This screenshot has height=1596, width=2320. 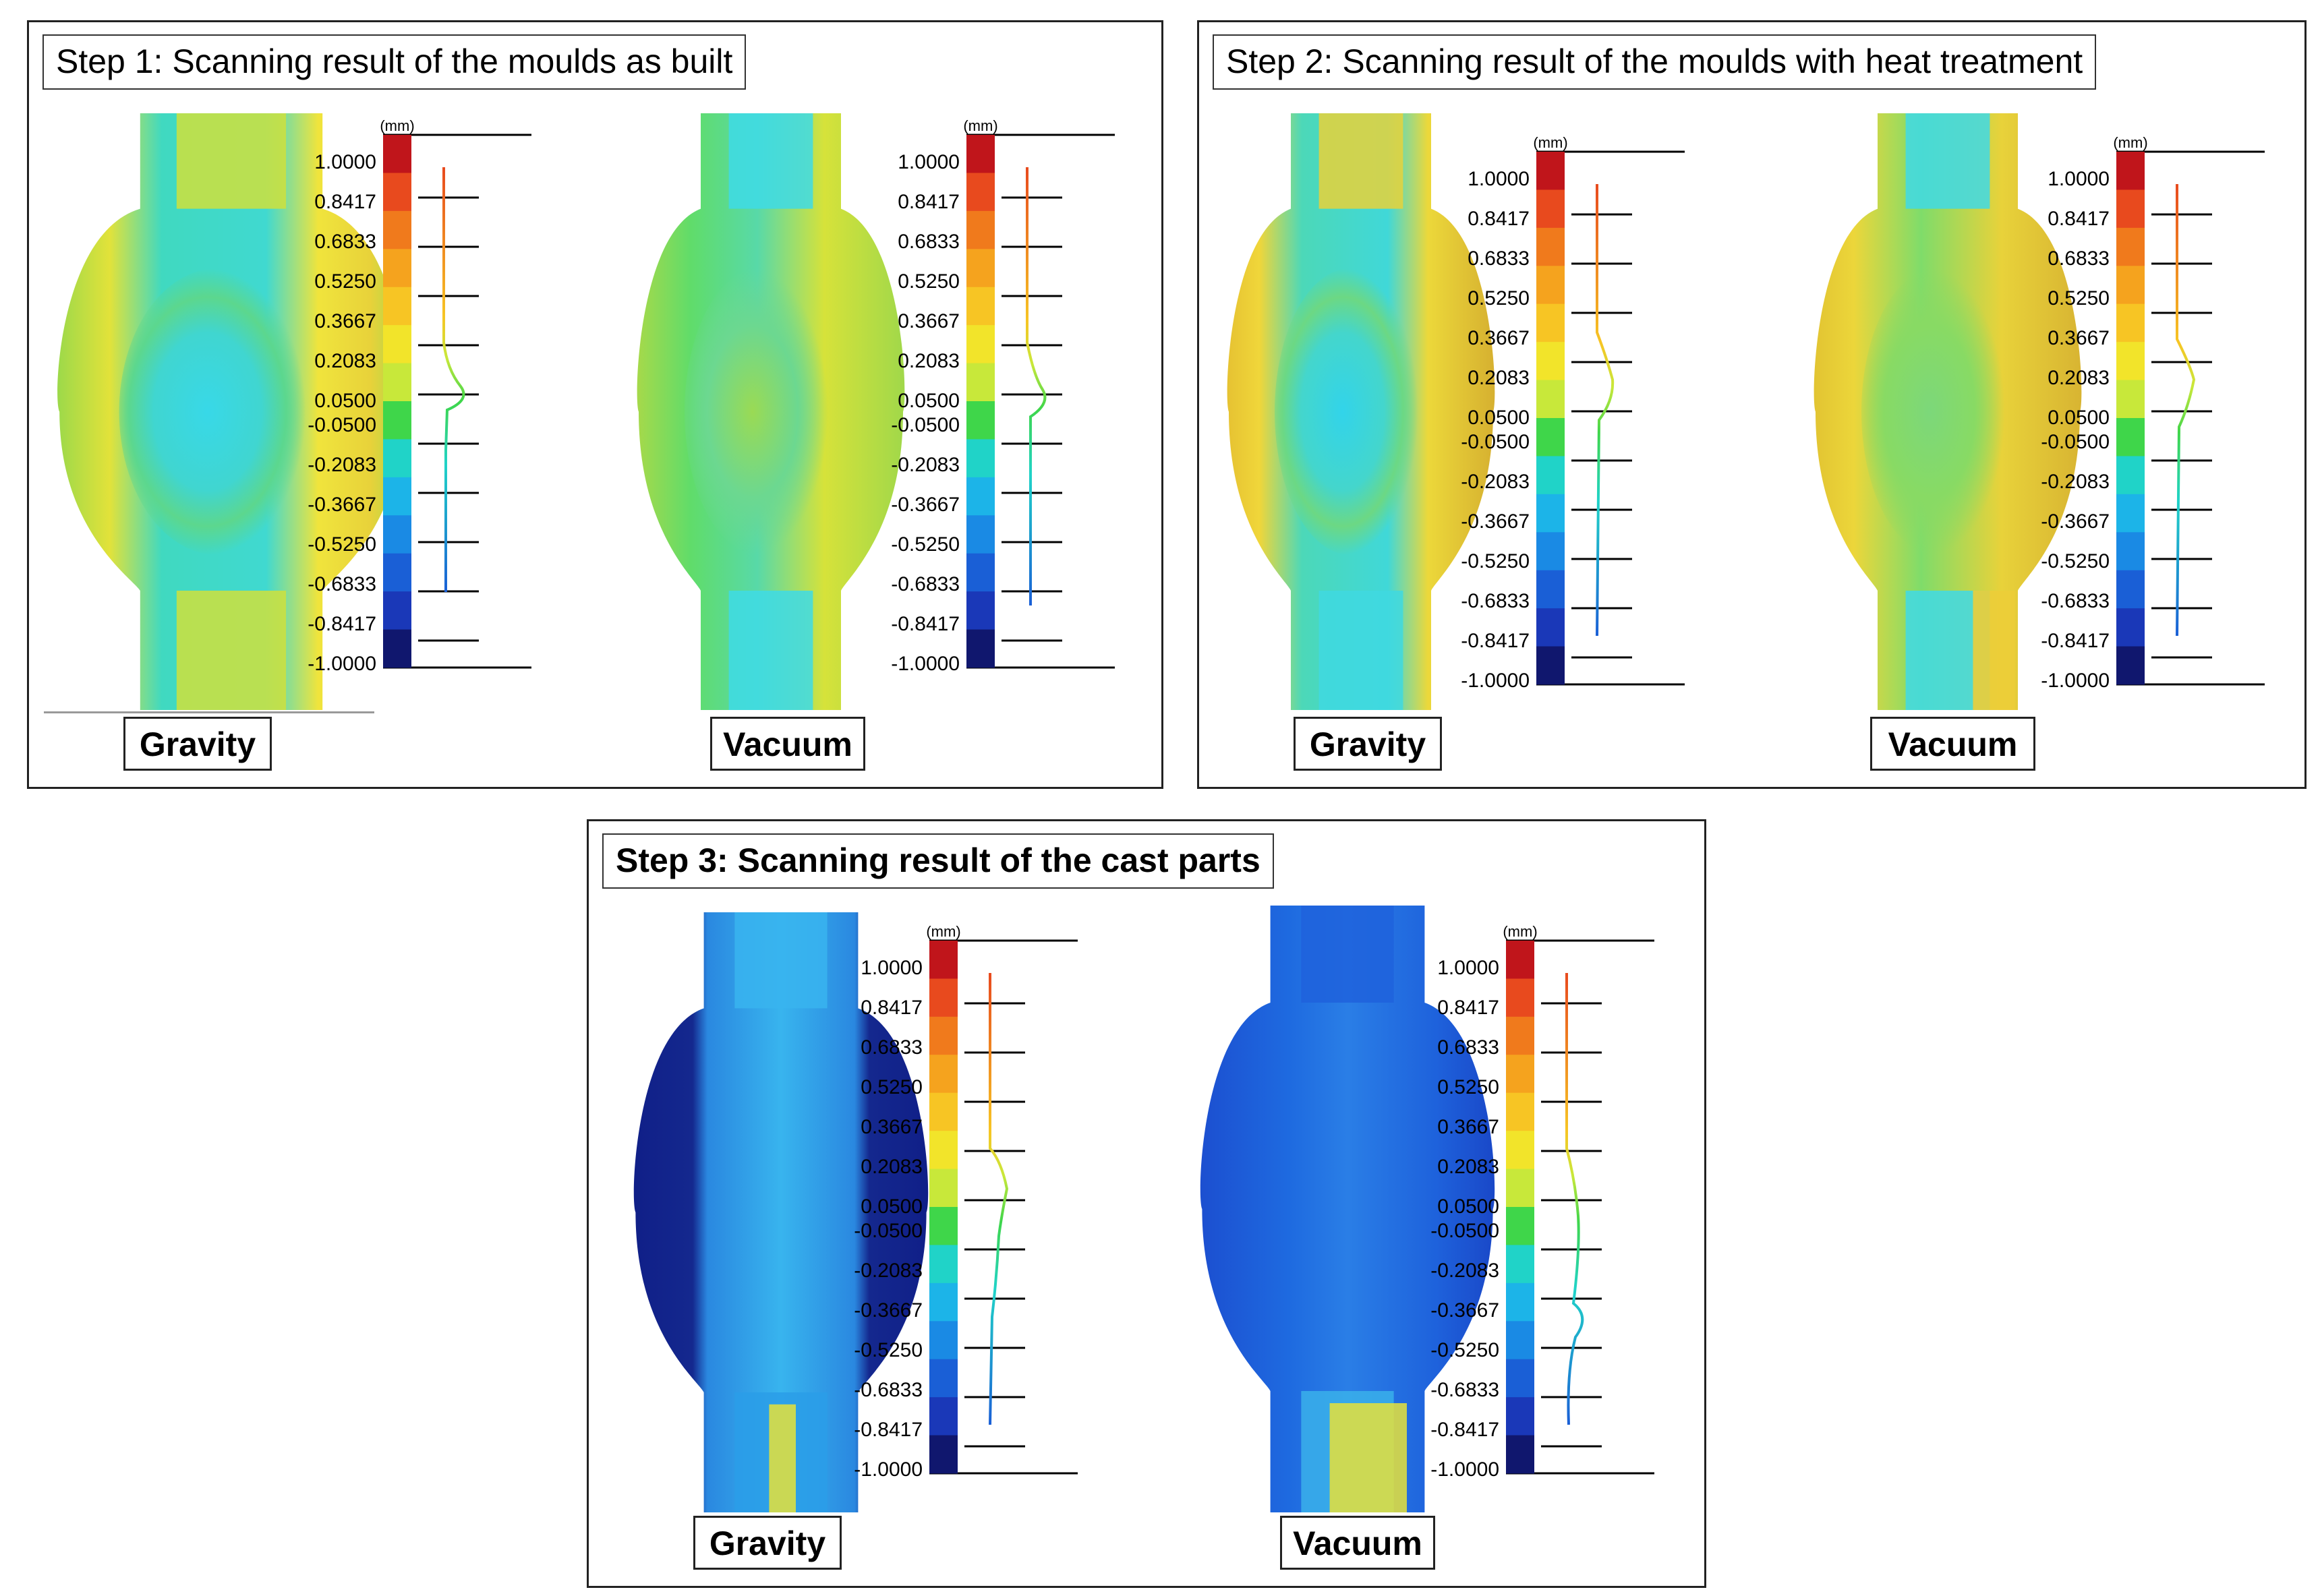 What do you see at coordinates (767, 1543) in the screenshot?
I see `part-label-gravity: Gravity` at bounding box center [767, 1543].